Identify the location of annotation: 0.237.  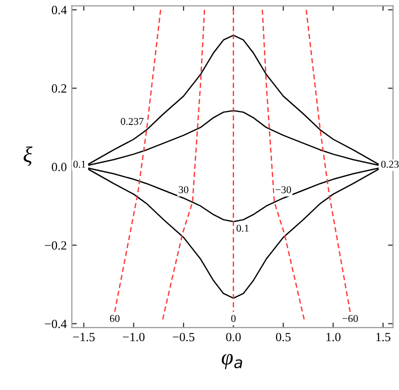
(132, 121).